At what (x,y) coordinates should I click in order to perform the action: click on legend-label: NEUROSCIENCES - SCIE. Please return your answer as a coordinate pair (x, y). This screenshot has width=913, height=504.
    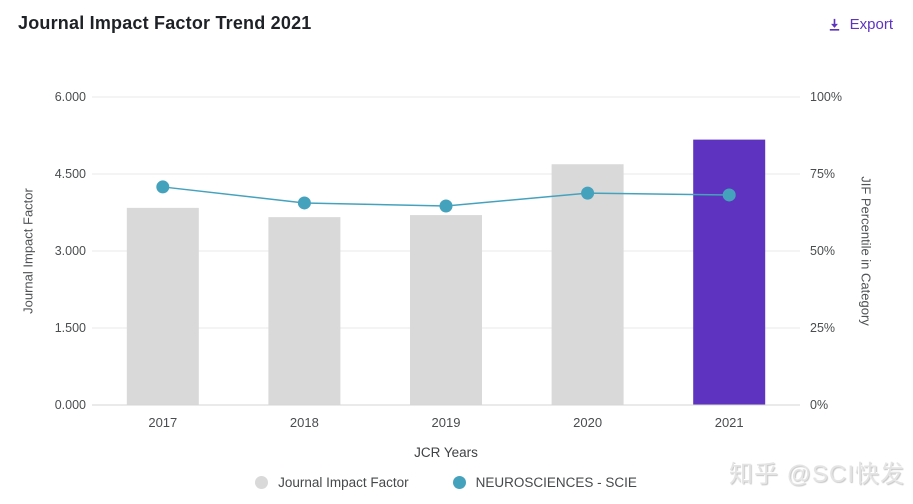
    Looking at the image, I should click on (556, 482).